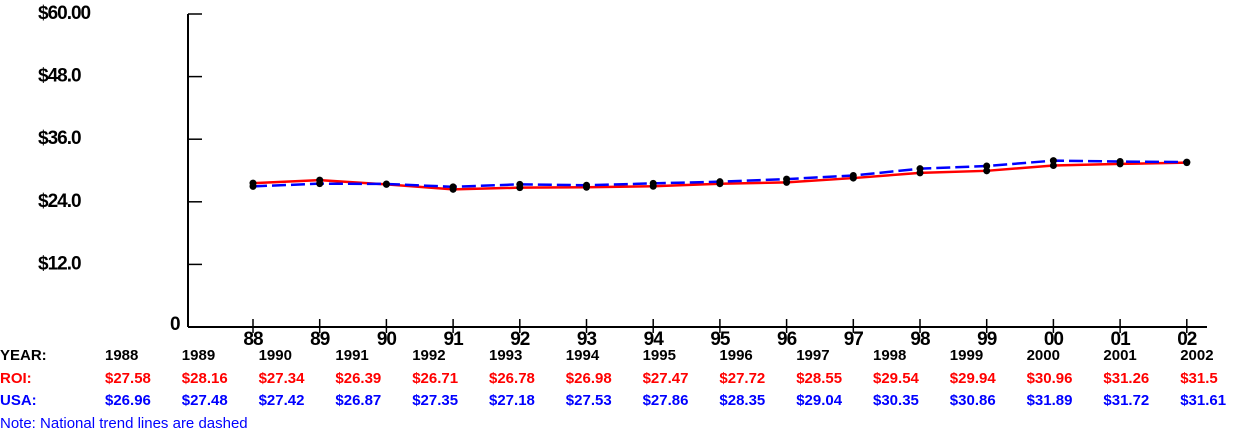 Image resolution: width=1248 pixels, height=440 pixels. Describe the element at coordinates (175, 324) in the screenshot. I see `y-tick-label: 0` at that location.